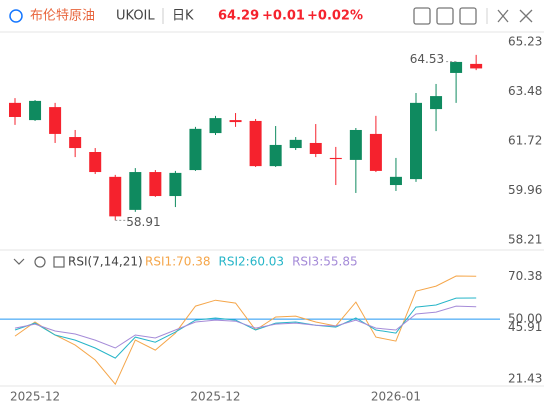 Image resolution: width=544 pixels, height=410 pixels. Describe the element at coordinates (105, 262) in the screenshot. I see `rsi-title: RSI(7,14,21)` at that location.